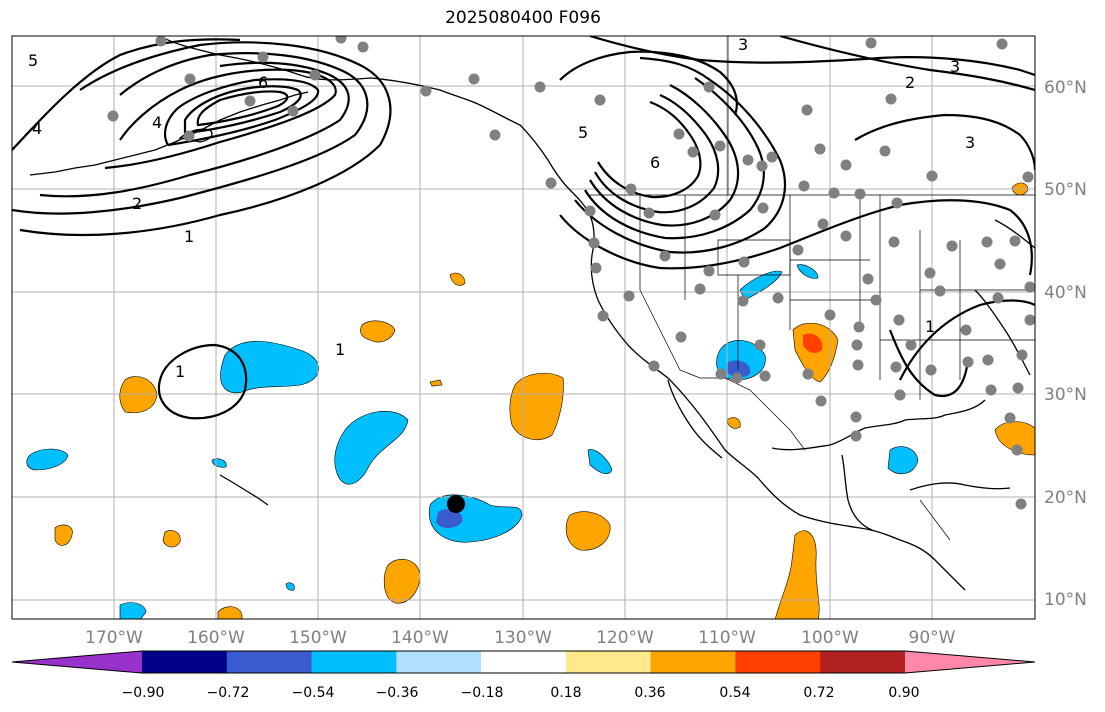 The height and width of the screenshot is (712, 1105). I want to click on lon-label: 170°W, so click(114, 638).